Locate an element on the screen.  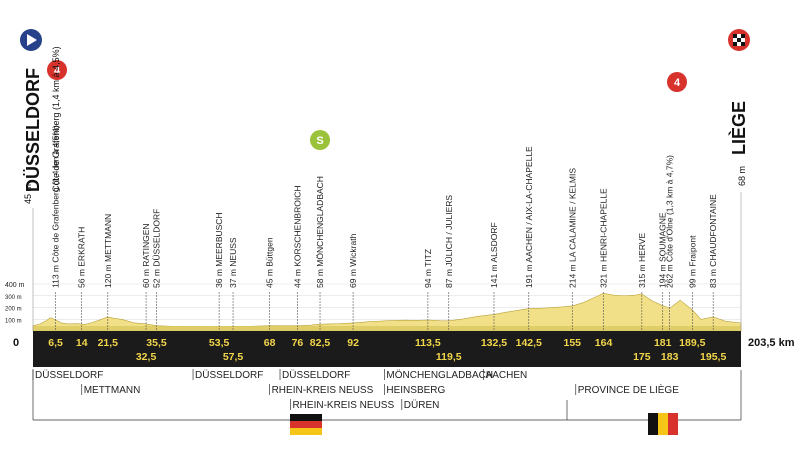
climb-category-badge-olne is located at coordinates (677, 82).